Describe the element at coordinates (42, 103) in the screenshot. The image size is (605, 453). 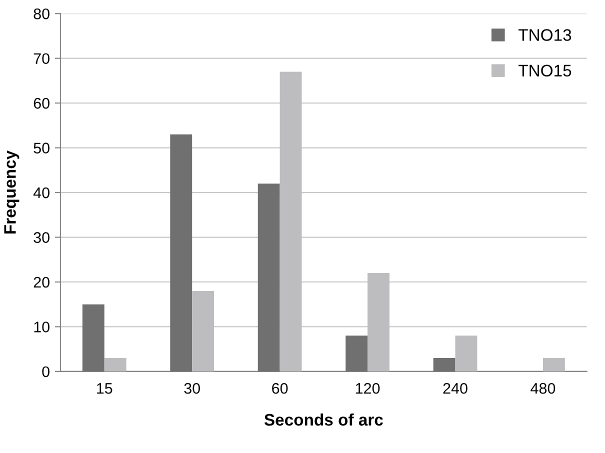
I see `y-tick-label: 60` at that location.